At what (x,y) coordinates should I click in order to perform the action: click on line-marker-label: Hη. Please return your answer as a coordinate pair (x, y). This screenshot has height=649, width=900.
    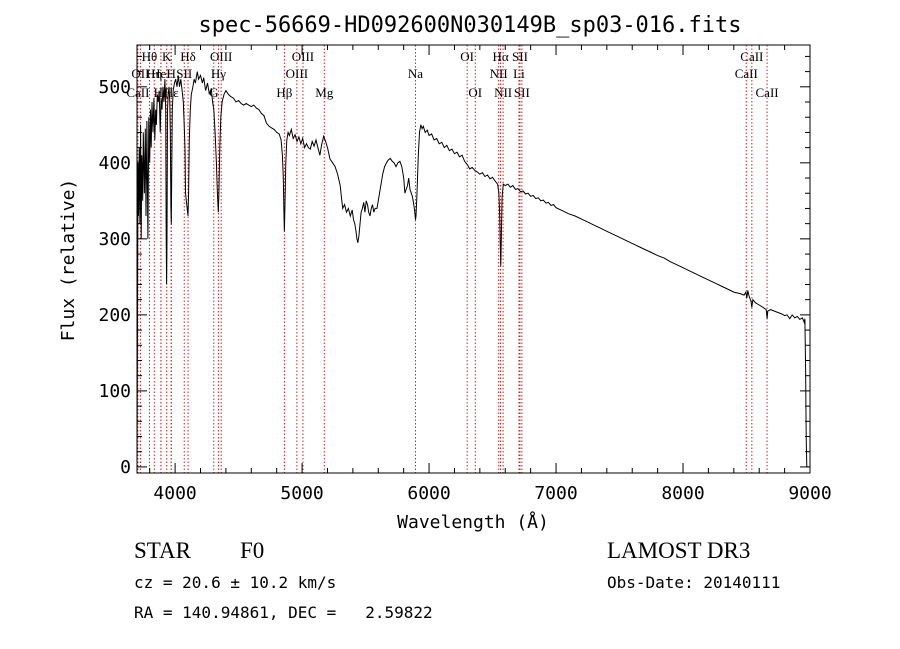
    Looking at the image, I should click on (154, 73).